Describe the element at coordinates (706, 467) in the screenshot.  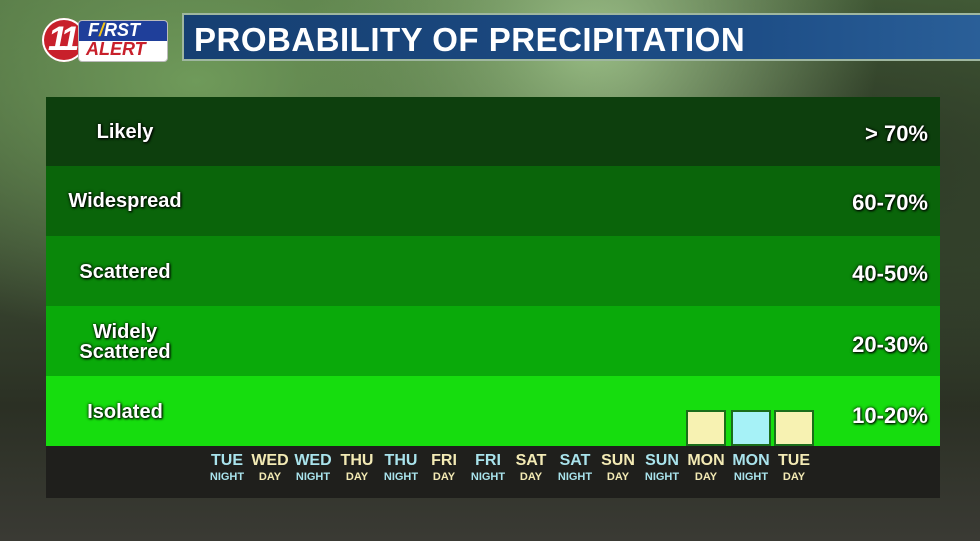
I see `period-label: MON DAY` at that location.